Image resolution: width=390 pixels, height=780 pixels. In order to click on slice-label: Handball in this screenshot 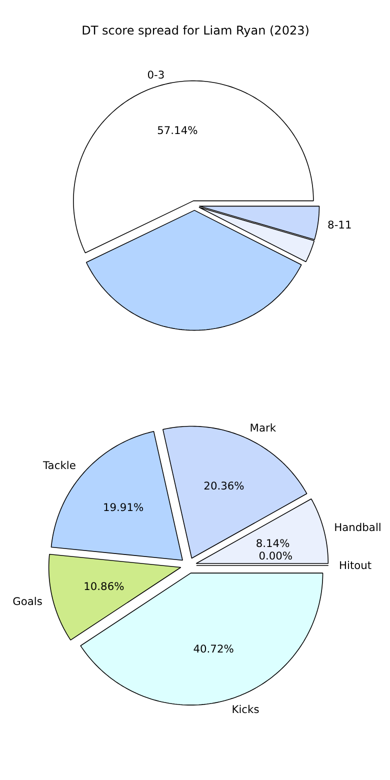, I will do `click(358, 527)`.